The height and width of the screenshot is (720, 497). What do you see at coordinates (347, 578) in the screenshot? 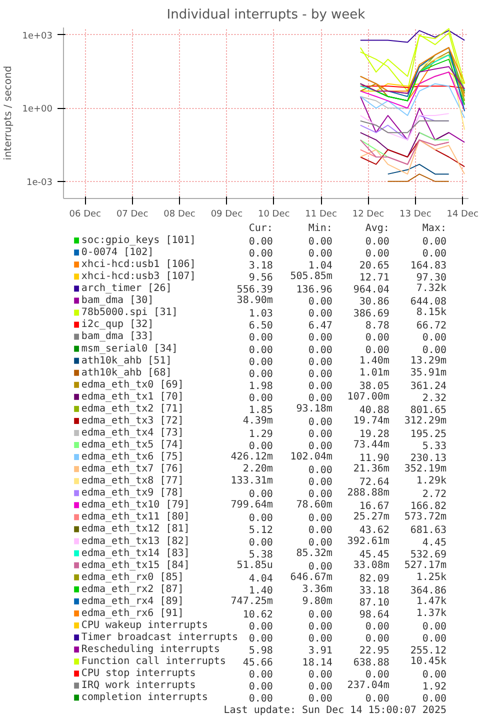
I see `text: 4.04 646.67m 82.09 1.25k` at bounding box center [347, 578].